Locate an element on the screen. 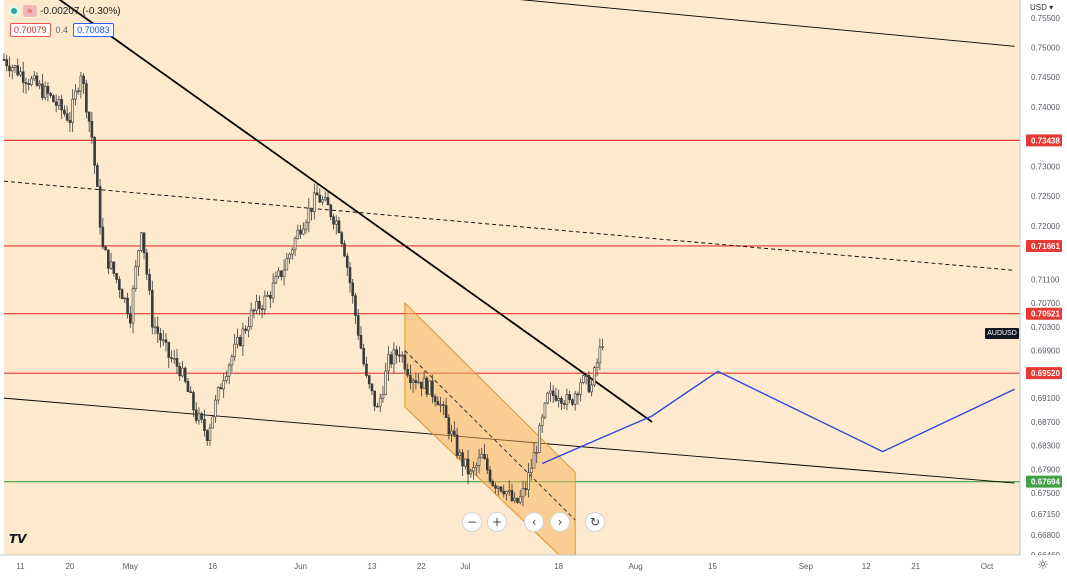 The width and height of the screenshot is (1067, 579). y-axis-panel is located at coordinates (1043, 277).